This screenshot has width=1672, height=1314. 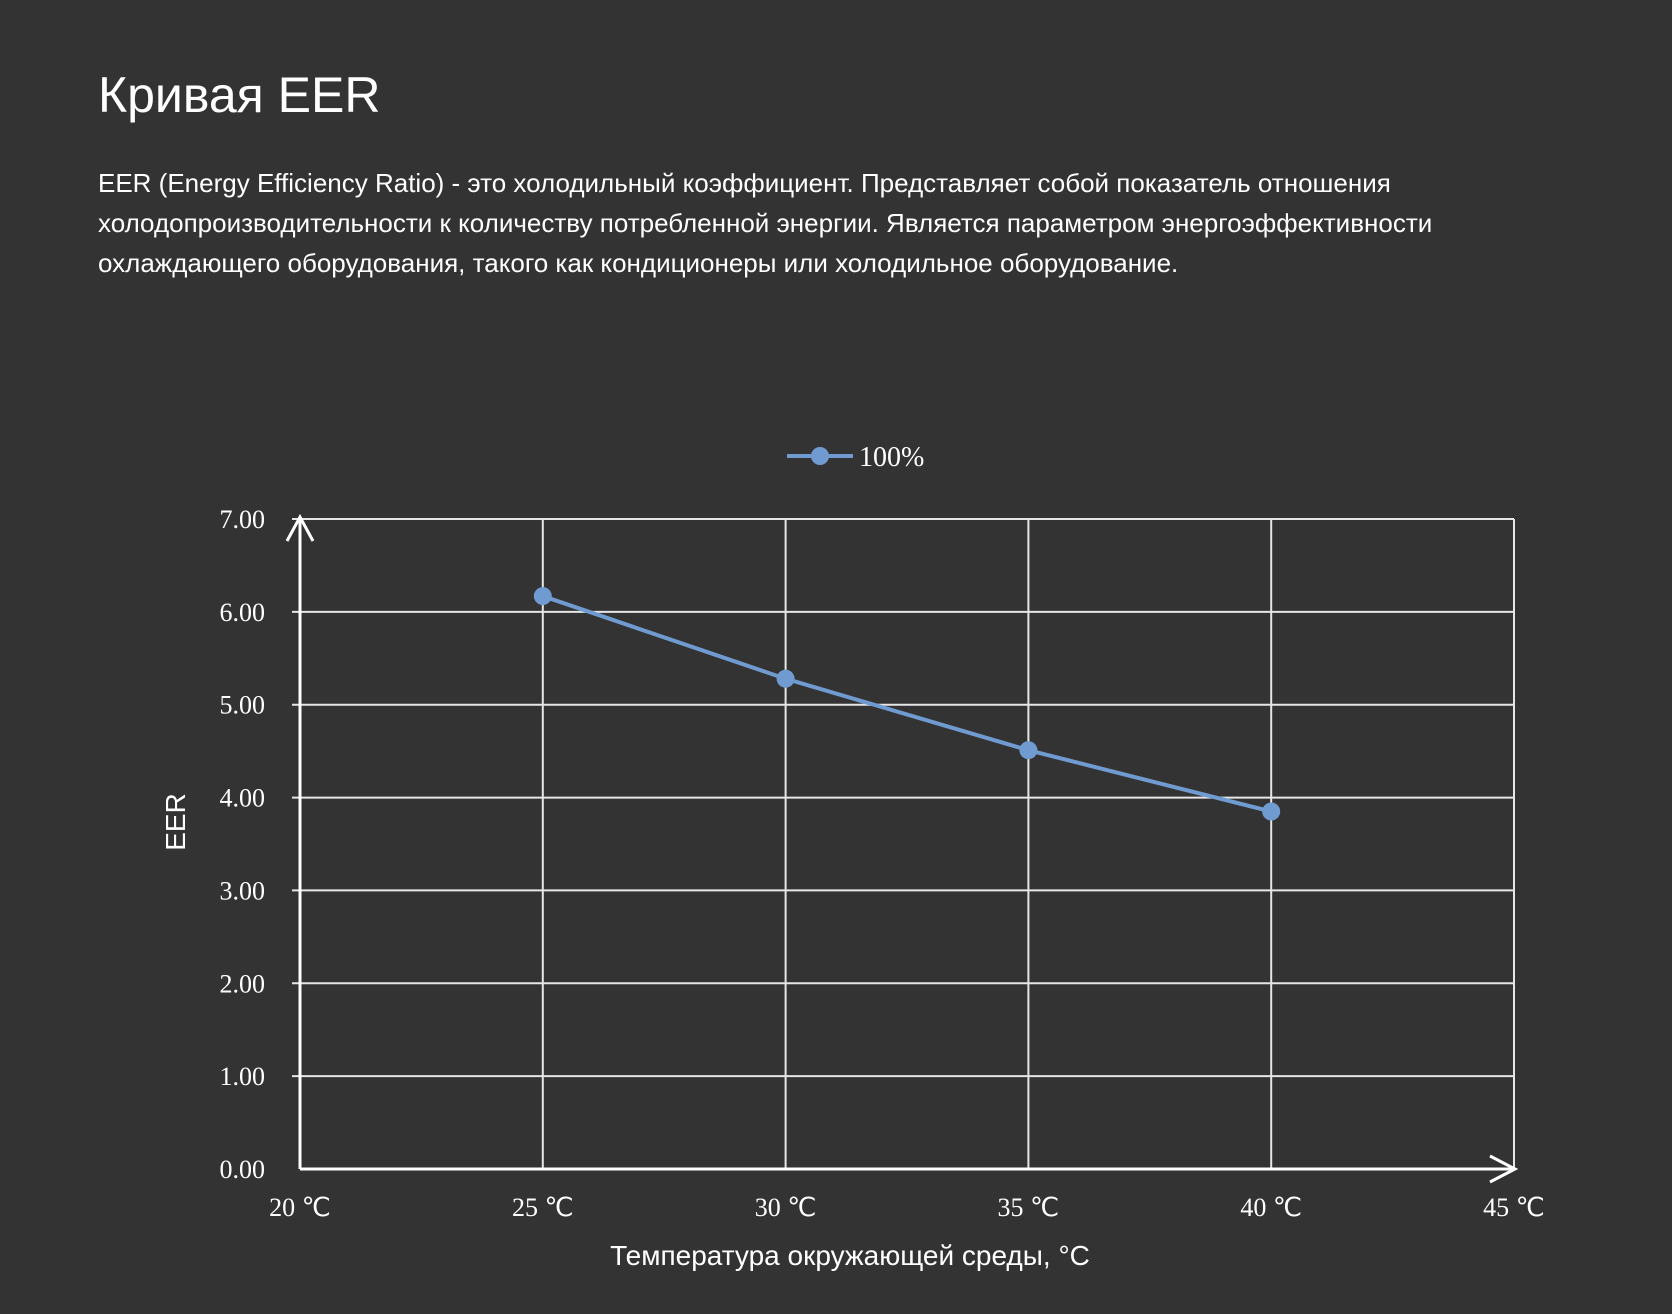 I want to click on y-tick-label: 3.00, so click(x=243, y=890).